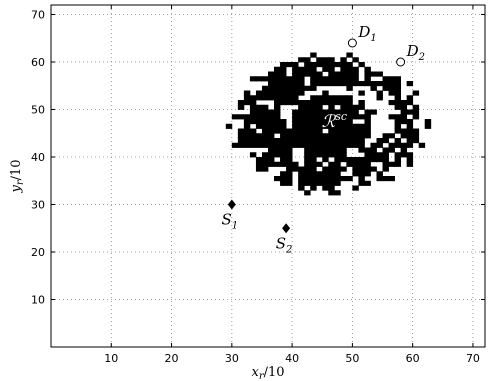 This screenshot has height=381, width=491. Describe the element at coordinates (230, 221) in the screenshot. I see `point-label-S1: S1` at that location.